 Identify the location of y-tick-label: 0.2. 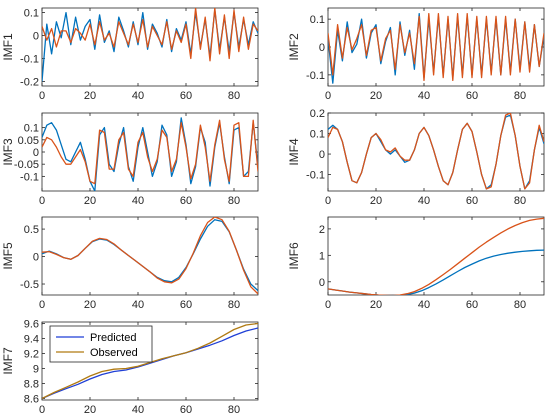
(317, 114).